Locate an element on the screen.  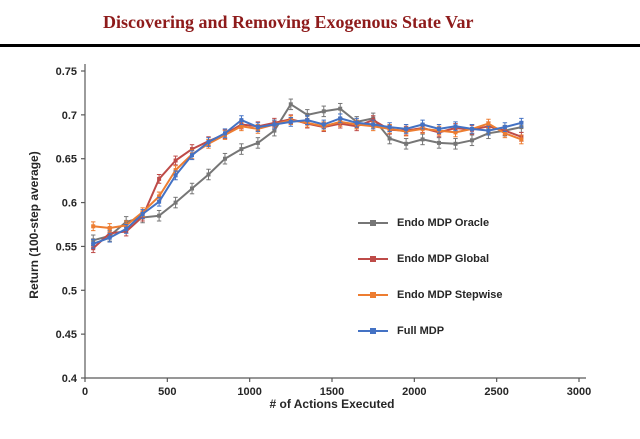
y-tick-label: 0.55 is located at coordinates (66, 247).